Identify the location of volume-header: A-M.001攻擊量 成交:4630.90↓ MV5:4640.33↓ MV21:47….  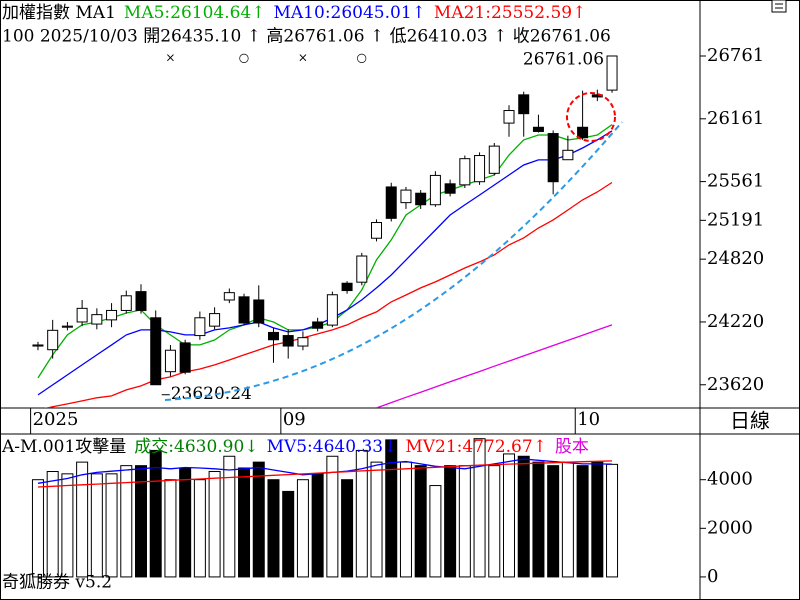
(295, 447).